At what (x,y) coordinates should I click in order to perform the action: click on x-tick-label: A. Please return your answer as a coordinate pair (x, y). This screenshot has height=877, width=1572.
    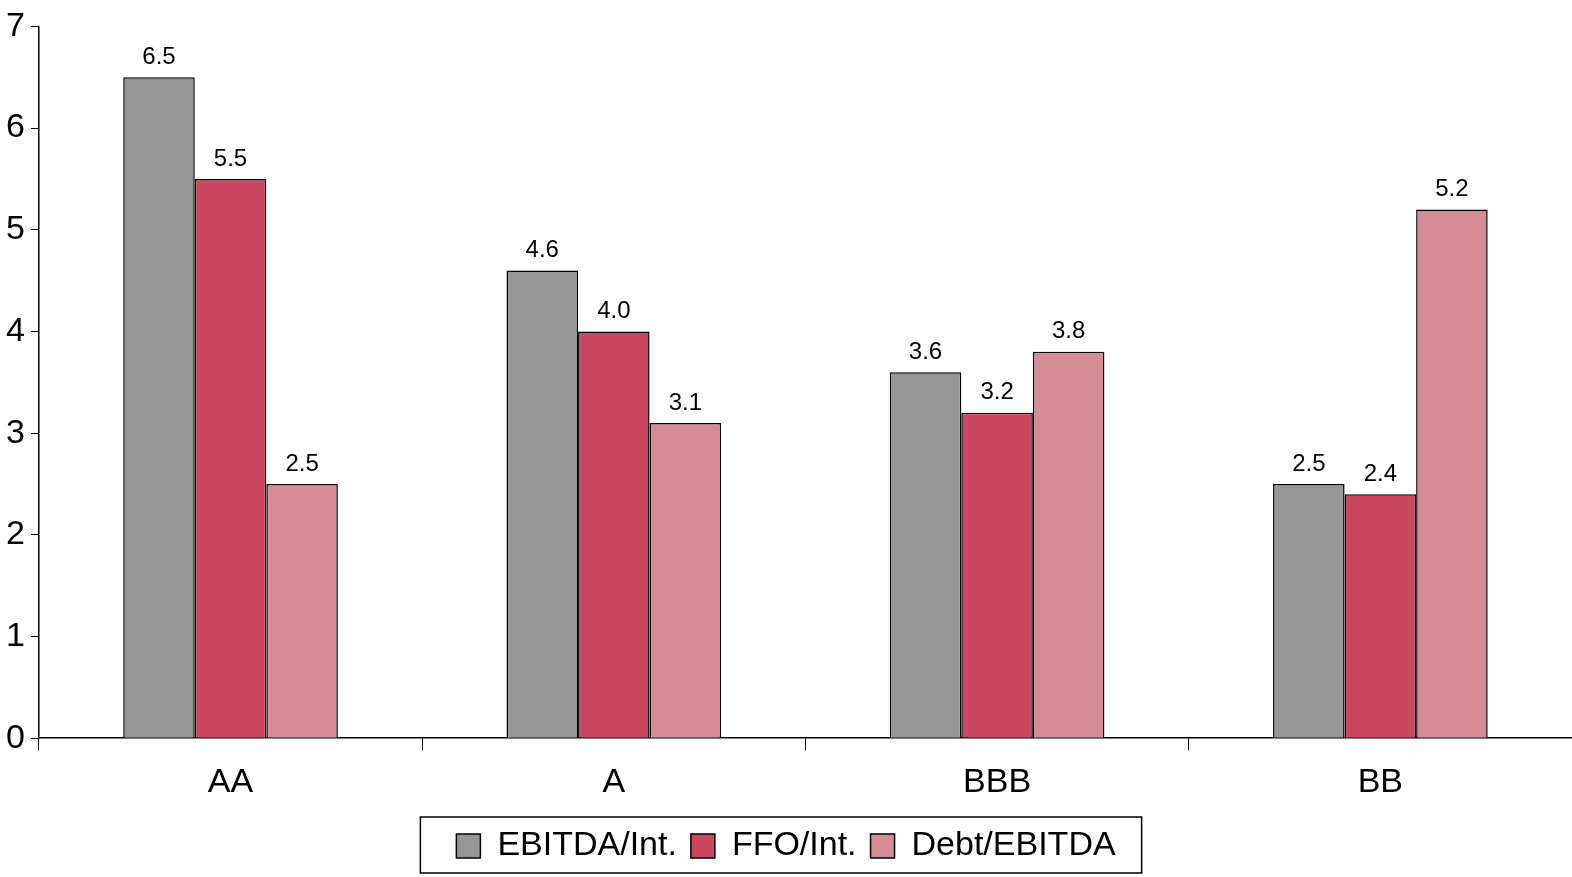
    Looking at the image, I should click on (614, 779).